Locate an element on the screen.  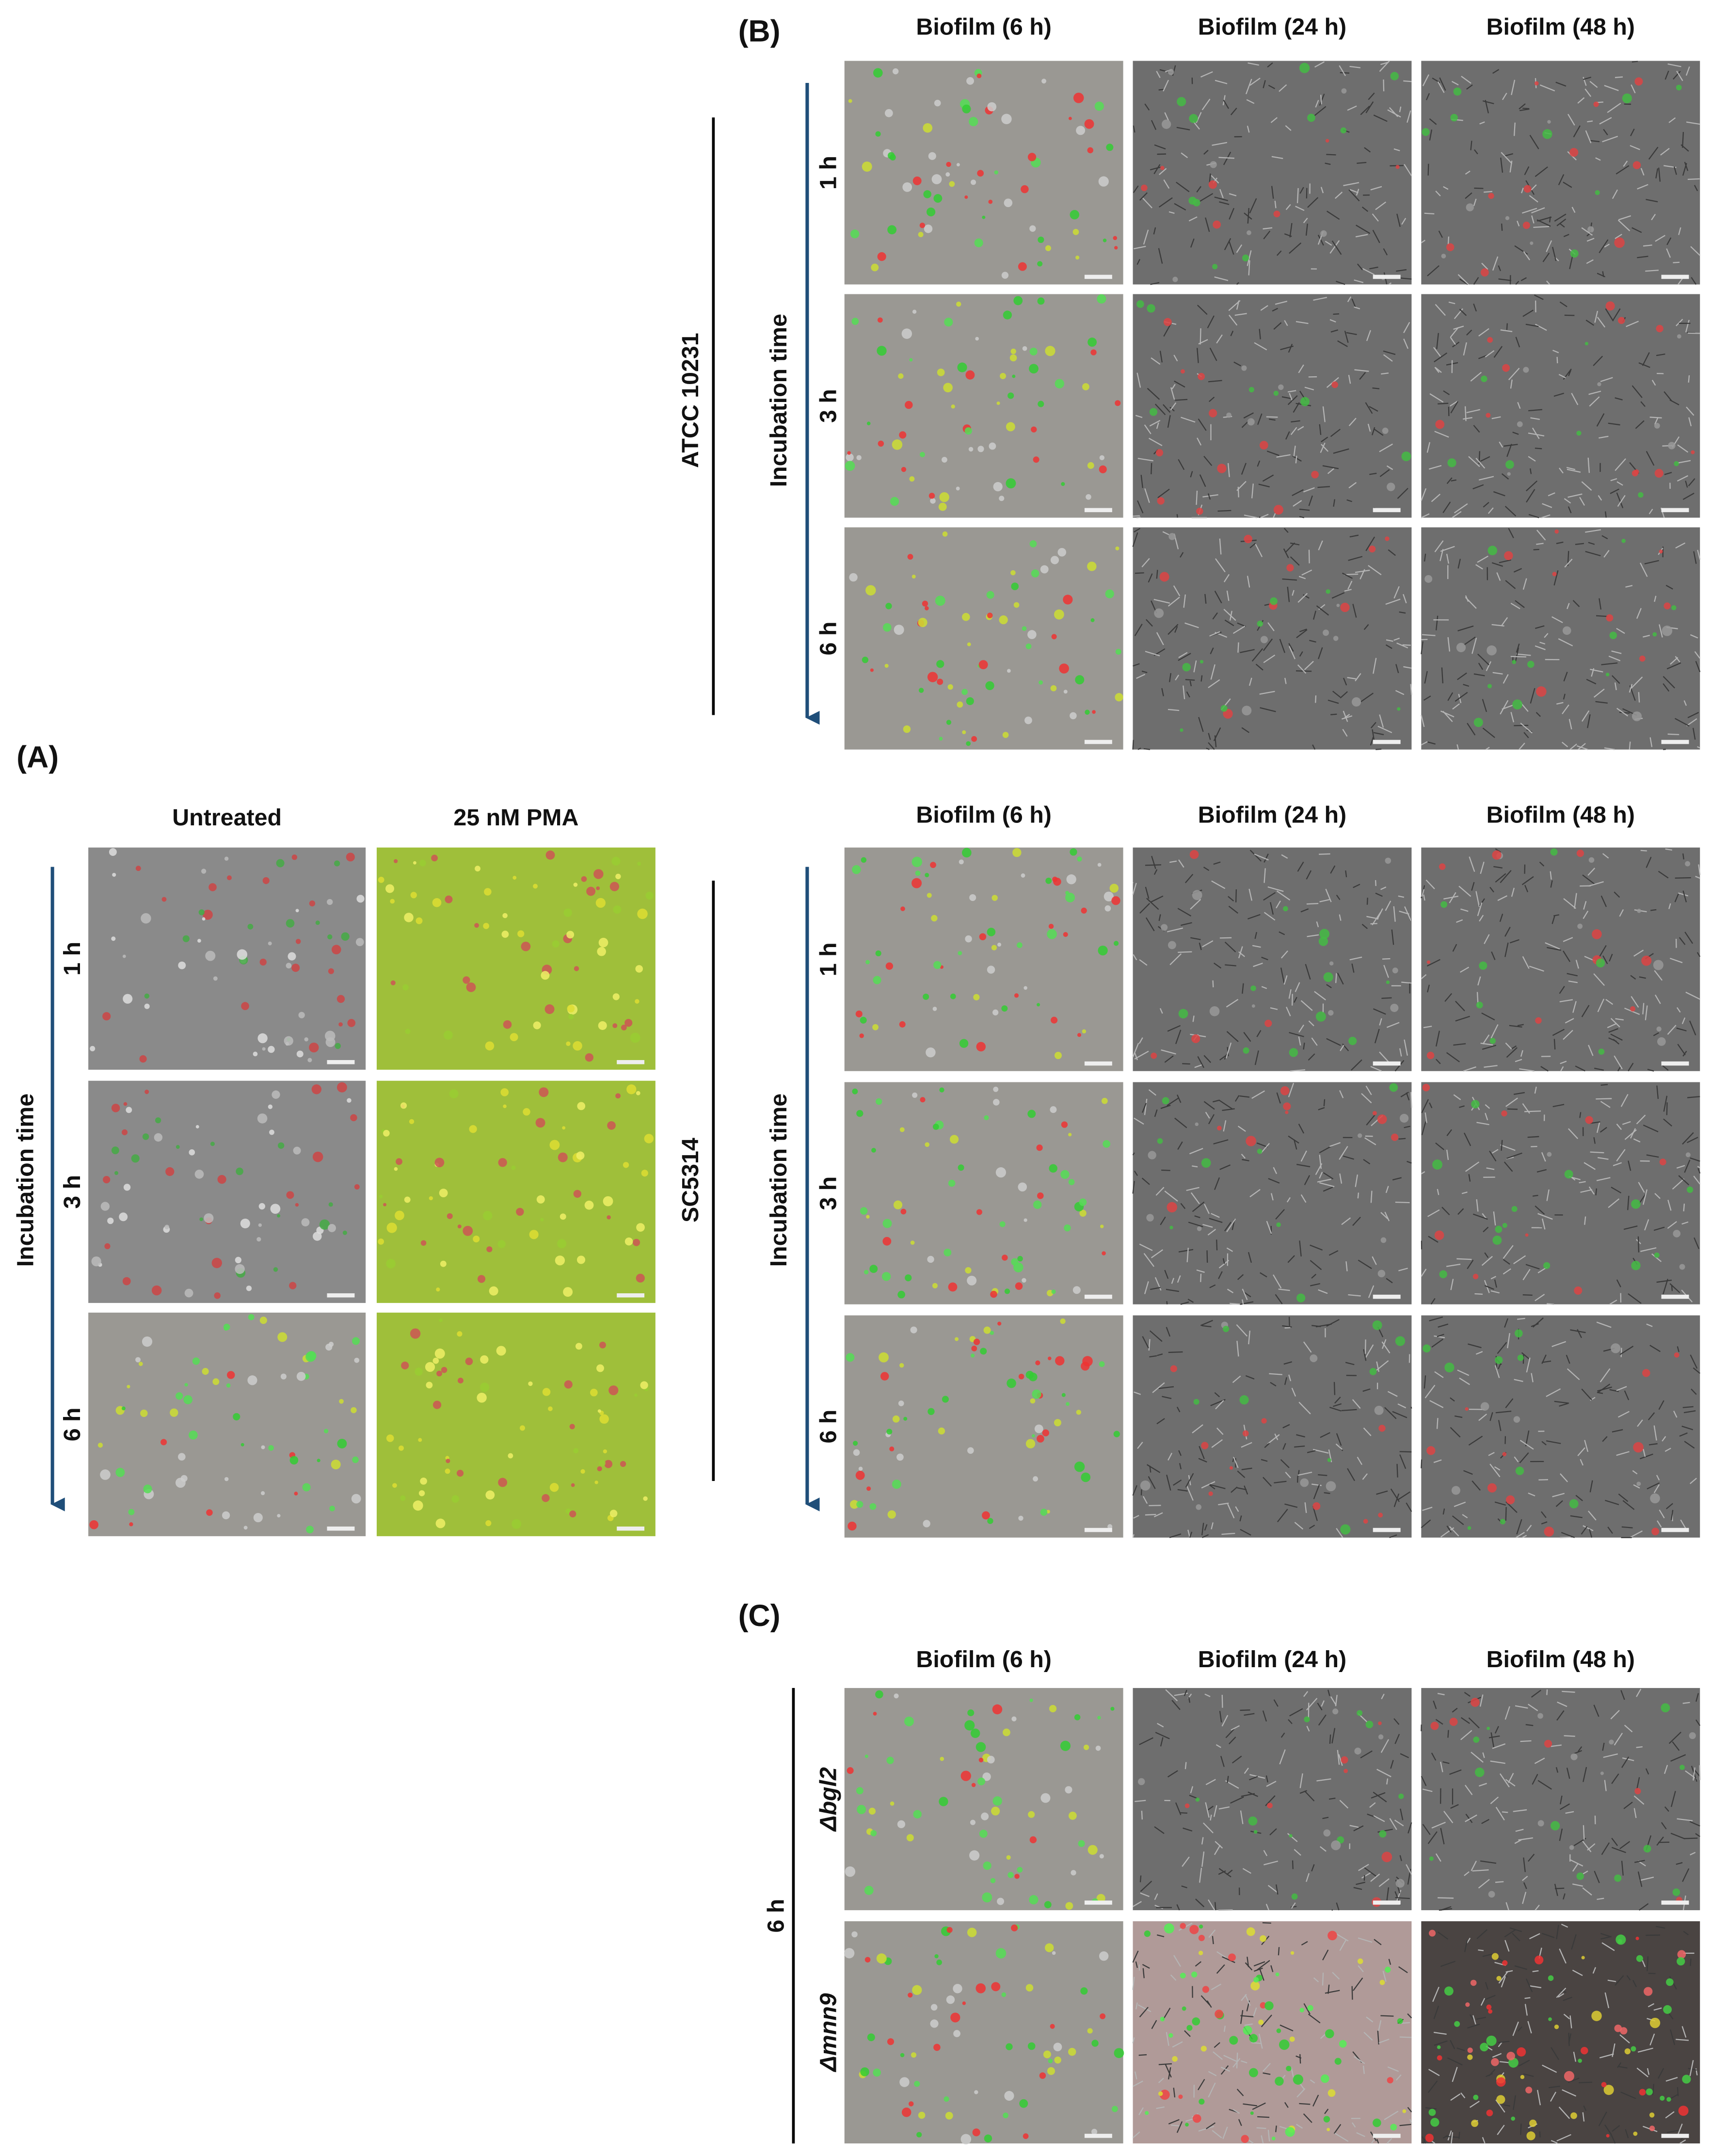
column-header: Untreated is located at coordinates (227, 817).